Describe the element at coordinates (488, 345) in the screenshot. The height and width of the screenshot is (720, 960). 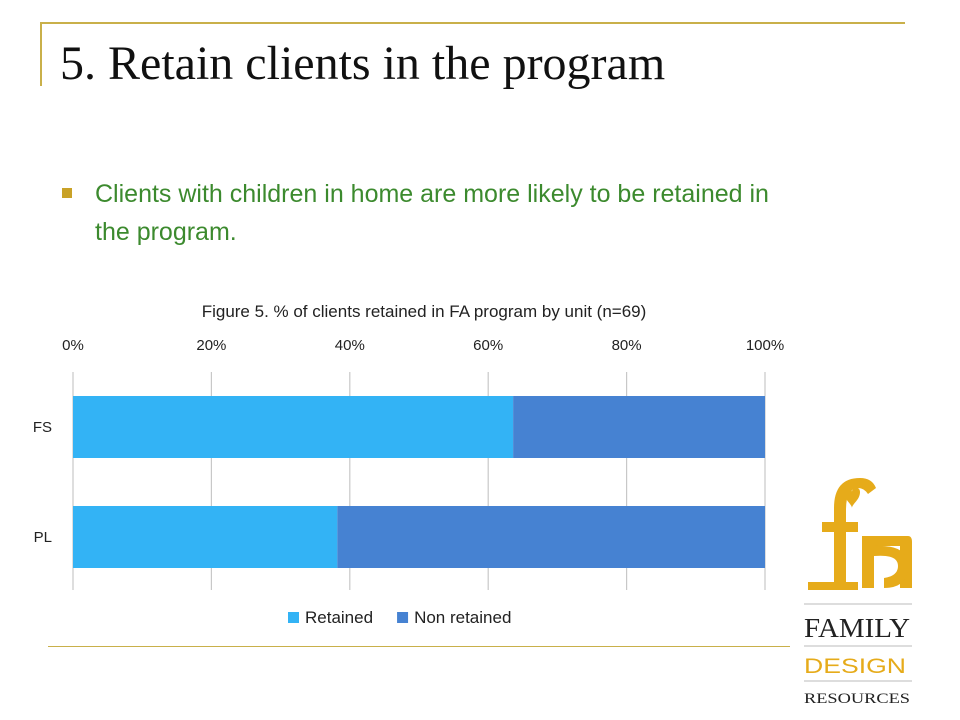
I see `x-tick-label: 60%` at that location.